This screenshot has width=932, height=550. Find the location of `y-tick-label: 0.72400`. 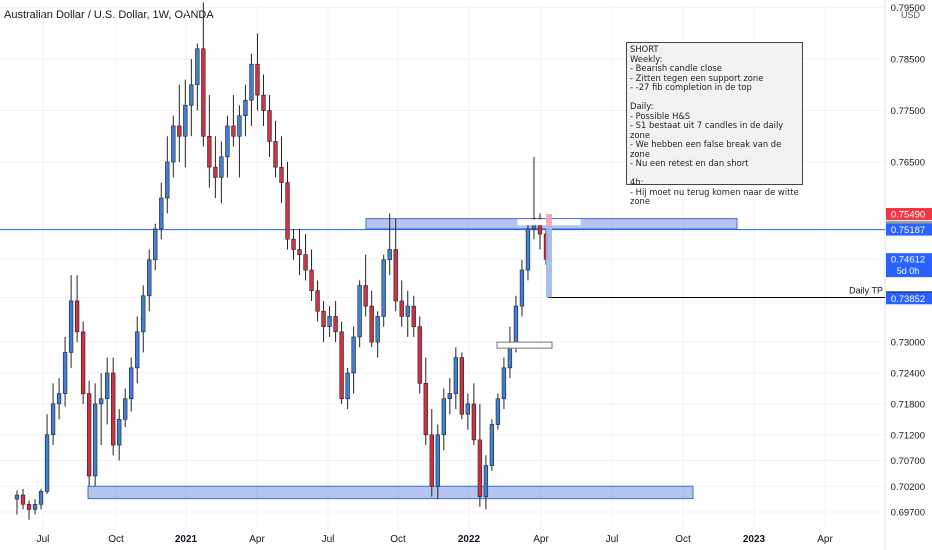

y-tick-label: 0.72400 is located at coordinates (908, 374).